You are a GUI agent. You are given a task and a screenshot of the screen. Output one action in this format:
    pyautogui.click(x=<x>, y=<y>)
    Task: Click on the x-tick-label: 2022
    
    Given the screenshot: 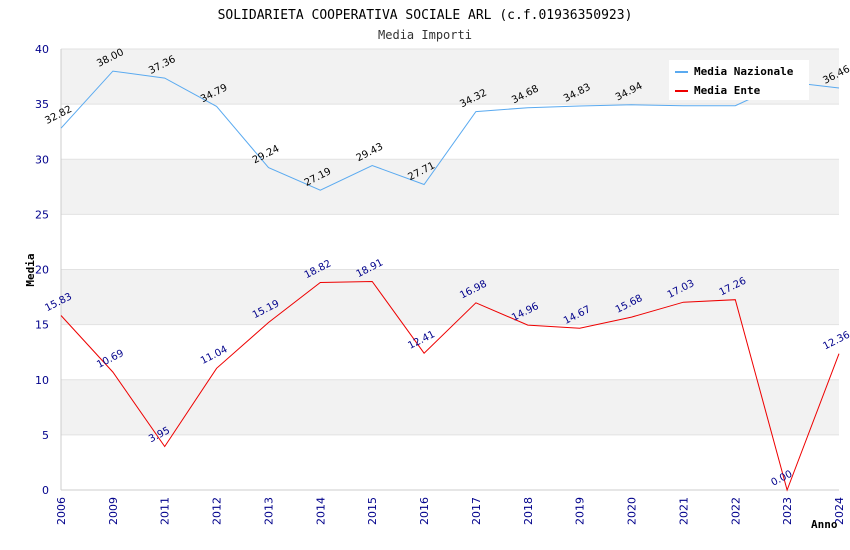 What is the action you would take?
    pyautogui.click(x=735, y=511)
    